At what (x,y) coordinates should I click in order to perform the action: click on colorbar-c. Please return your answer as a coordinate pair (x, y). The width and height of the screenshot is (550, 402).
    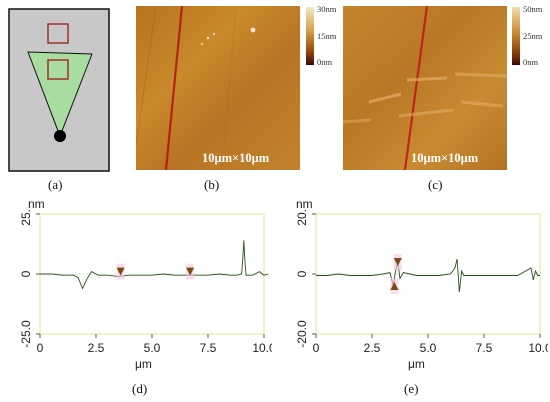
    Looking at the image, I should click on (516, 36).